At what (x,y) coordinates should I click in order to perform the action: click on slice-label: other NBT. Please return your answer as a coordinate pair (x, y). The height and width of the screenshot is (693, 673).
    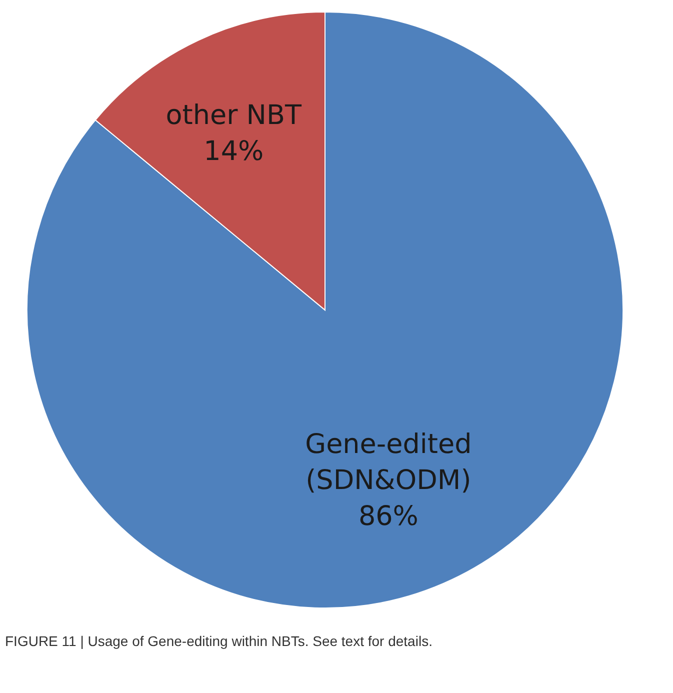
    Looking at the image, I should click on (234, 115).